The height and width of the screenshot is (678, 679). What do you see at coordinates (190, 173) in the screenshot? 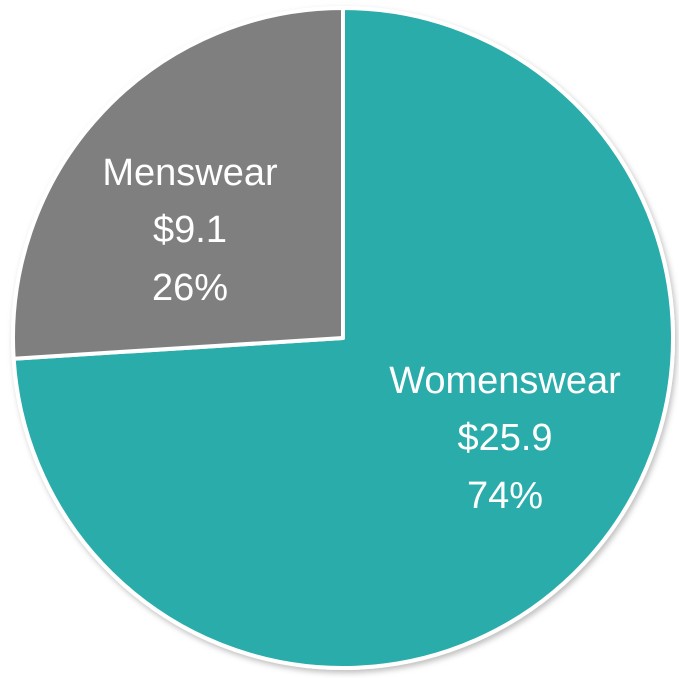
I see `category-label: Menswear` at bounding box center [190, 173].